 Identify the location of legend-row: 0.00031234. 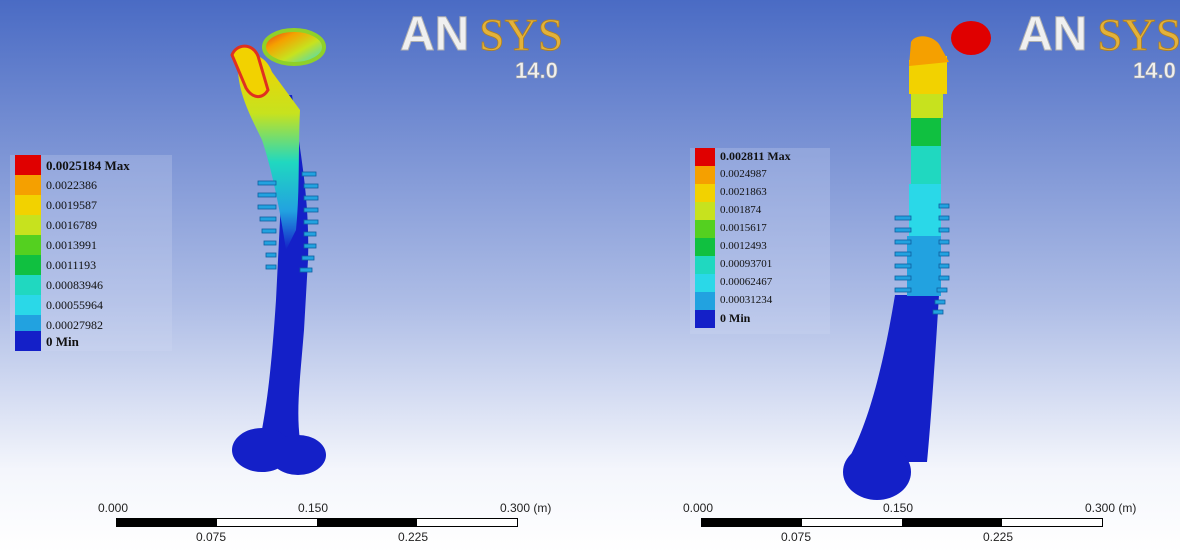
(771, 301).